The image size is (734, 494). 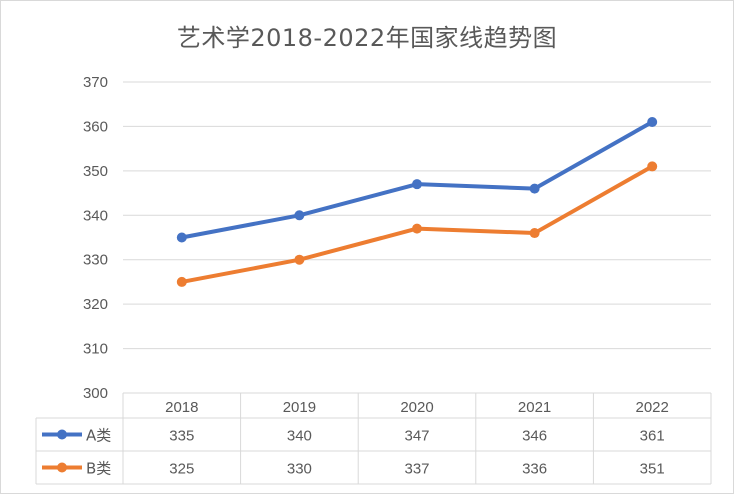 I want to click on table-value: 361, so click(x=652, y=436).